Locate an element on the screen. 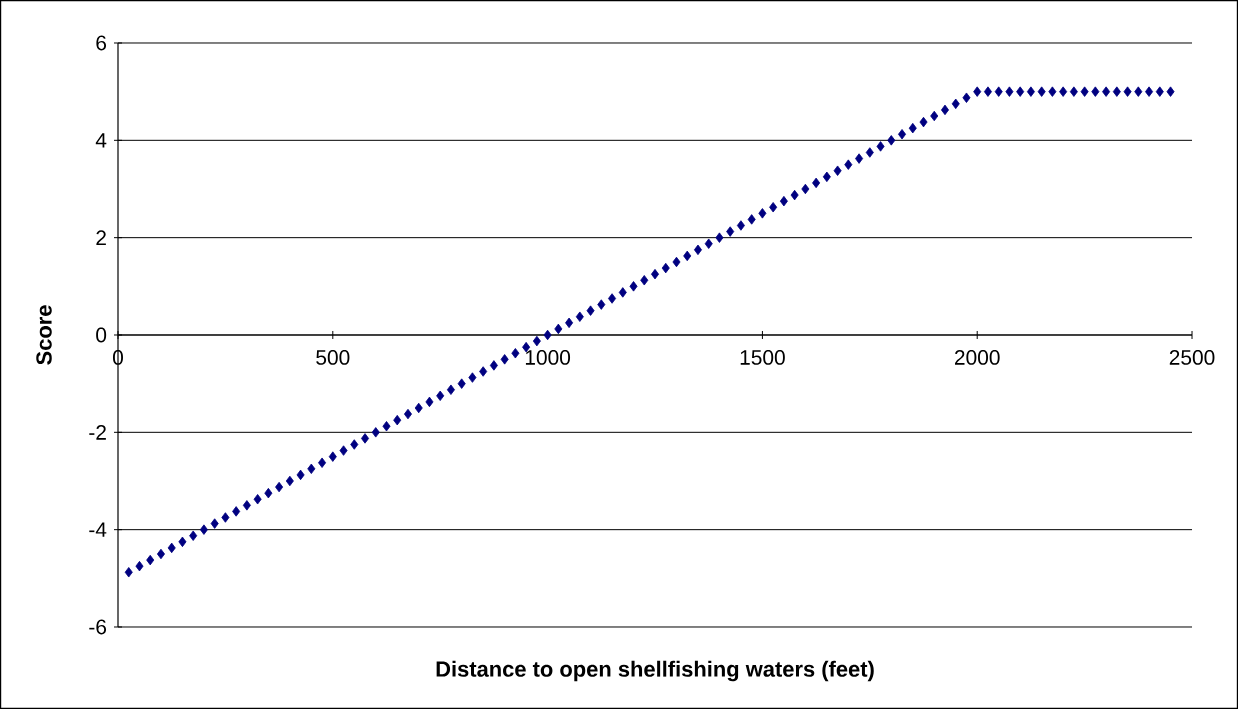 This screenshot has height=709, width=1238. y-axis-title: Score is located at coordinates (44, 335).